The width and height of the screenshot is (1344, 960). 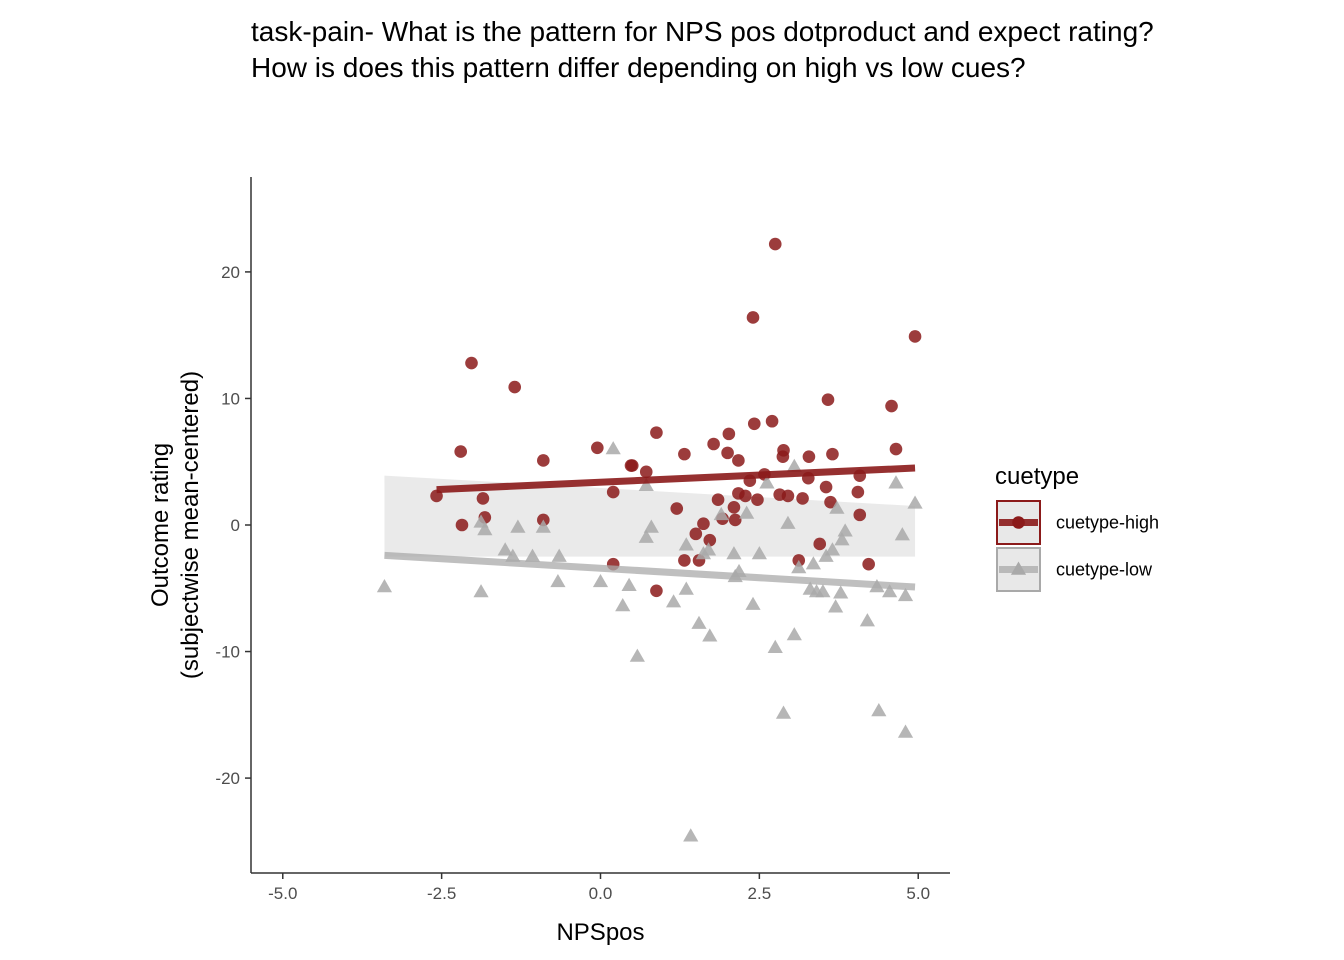 I want to click on legend-title: cuetype, so click(x=1037, y=476).